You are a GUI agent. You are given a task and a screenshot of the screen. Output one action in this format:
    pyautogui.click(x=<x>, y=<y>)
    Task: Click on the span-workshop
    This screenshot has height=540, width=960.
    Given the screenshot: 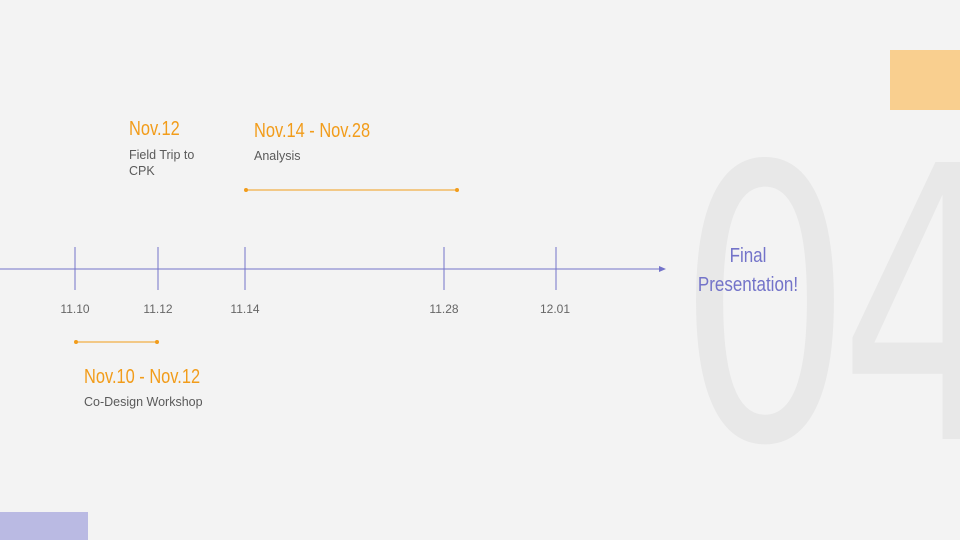 What is the action you would take?
    pyautogui.click(x=116, y=342)
    